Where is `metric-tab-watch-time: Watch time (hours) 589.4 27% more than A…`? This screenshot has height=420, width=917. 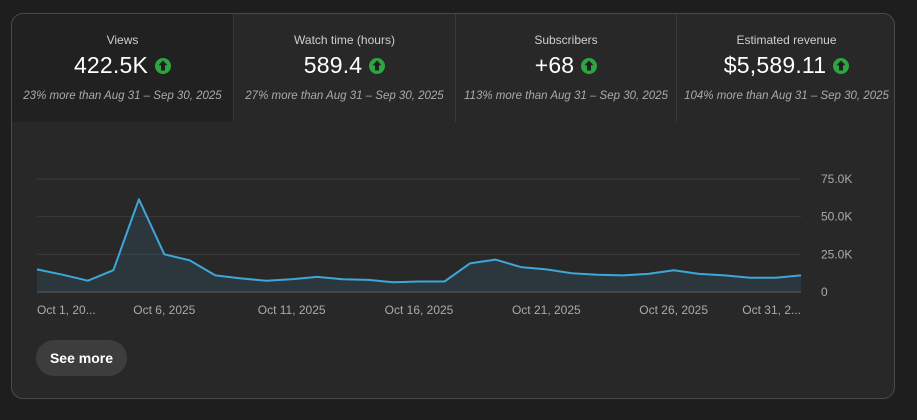 metric-tab-watch-time: Watch time (hours) 589.4 27% more than A… is located at coordinates (344, 68).